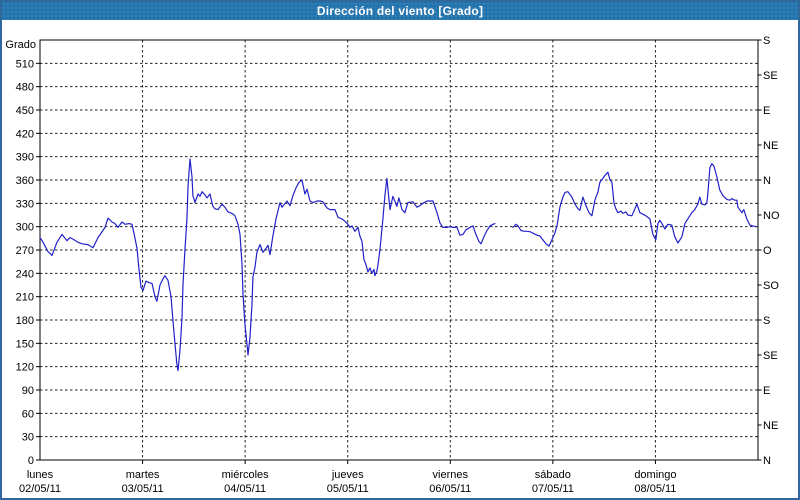 This screenshot has width=800, height=500. Describe the element at coordinates (25, 344) in the screenshot. I see `left-tick-label: 150` at that location.